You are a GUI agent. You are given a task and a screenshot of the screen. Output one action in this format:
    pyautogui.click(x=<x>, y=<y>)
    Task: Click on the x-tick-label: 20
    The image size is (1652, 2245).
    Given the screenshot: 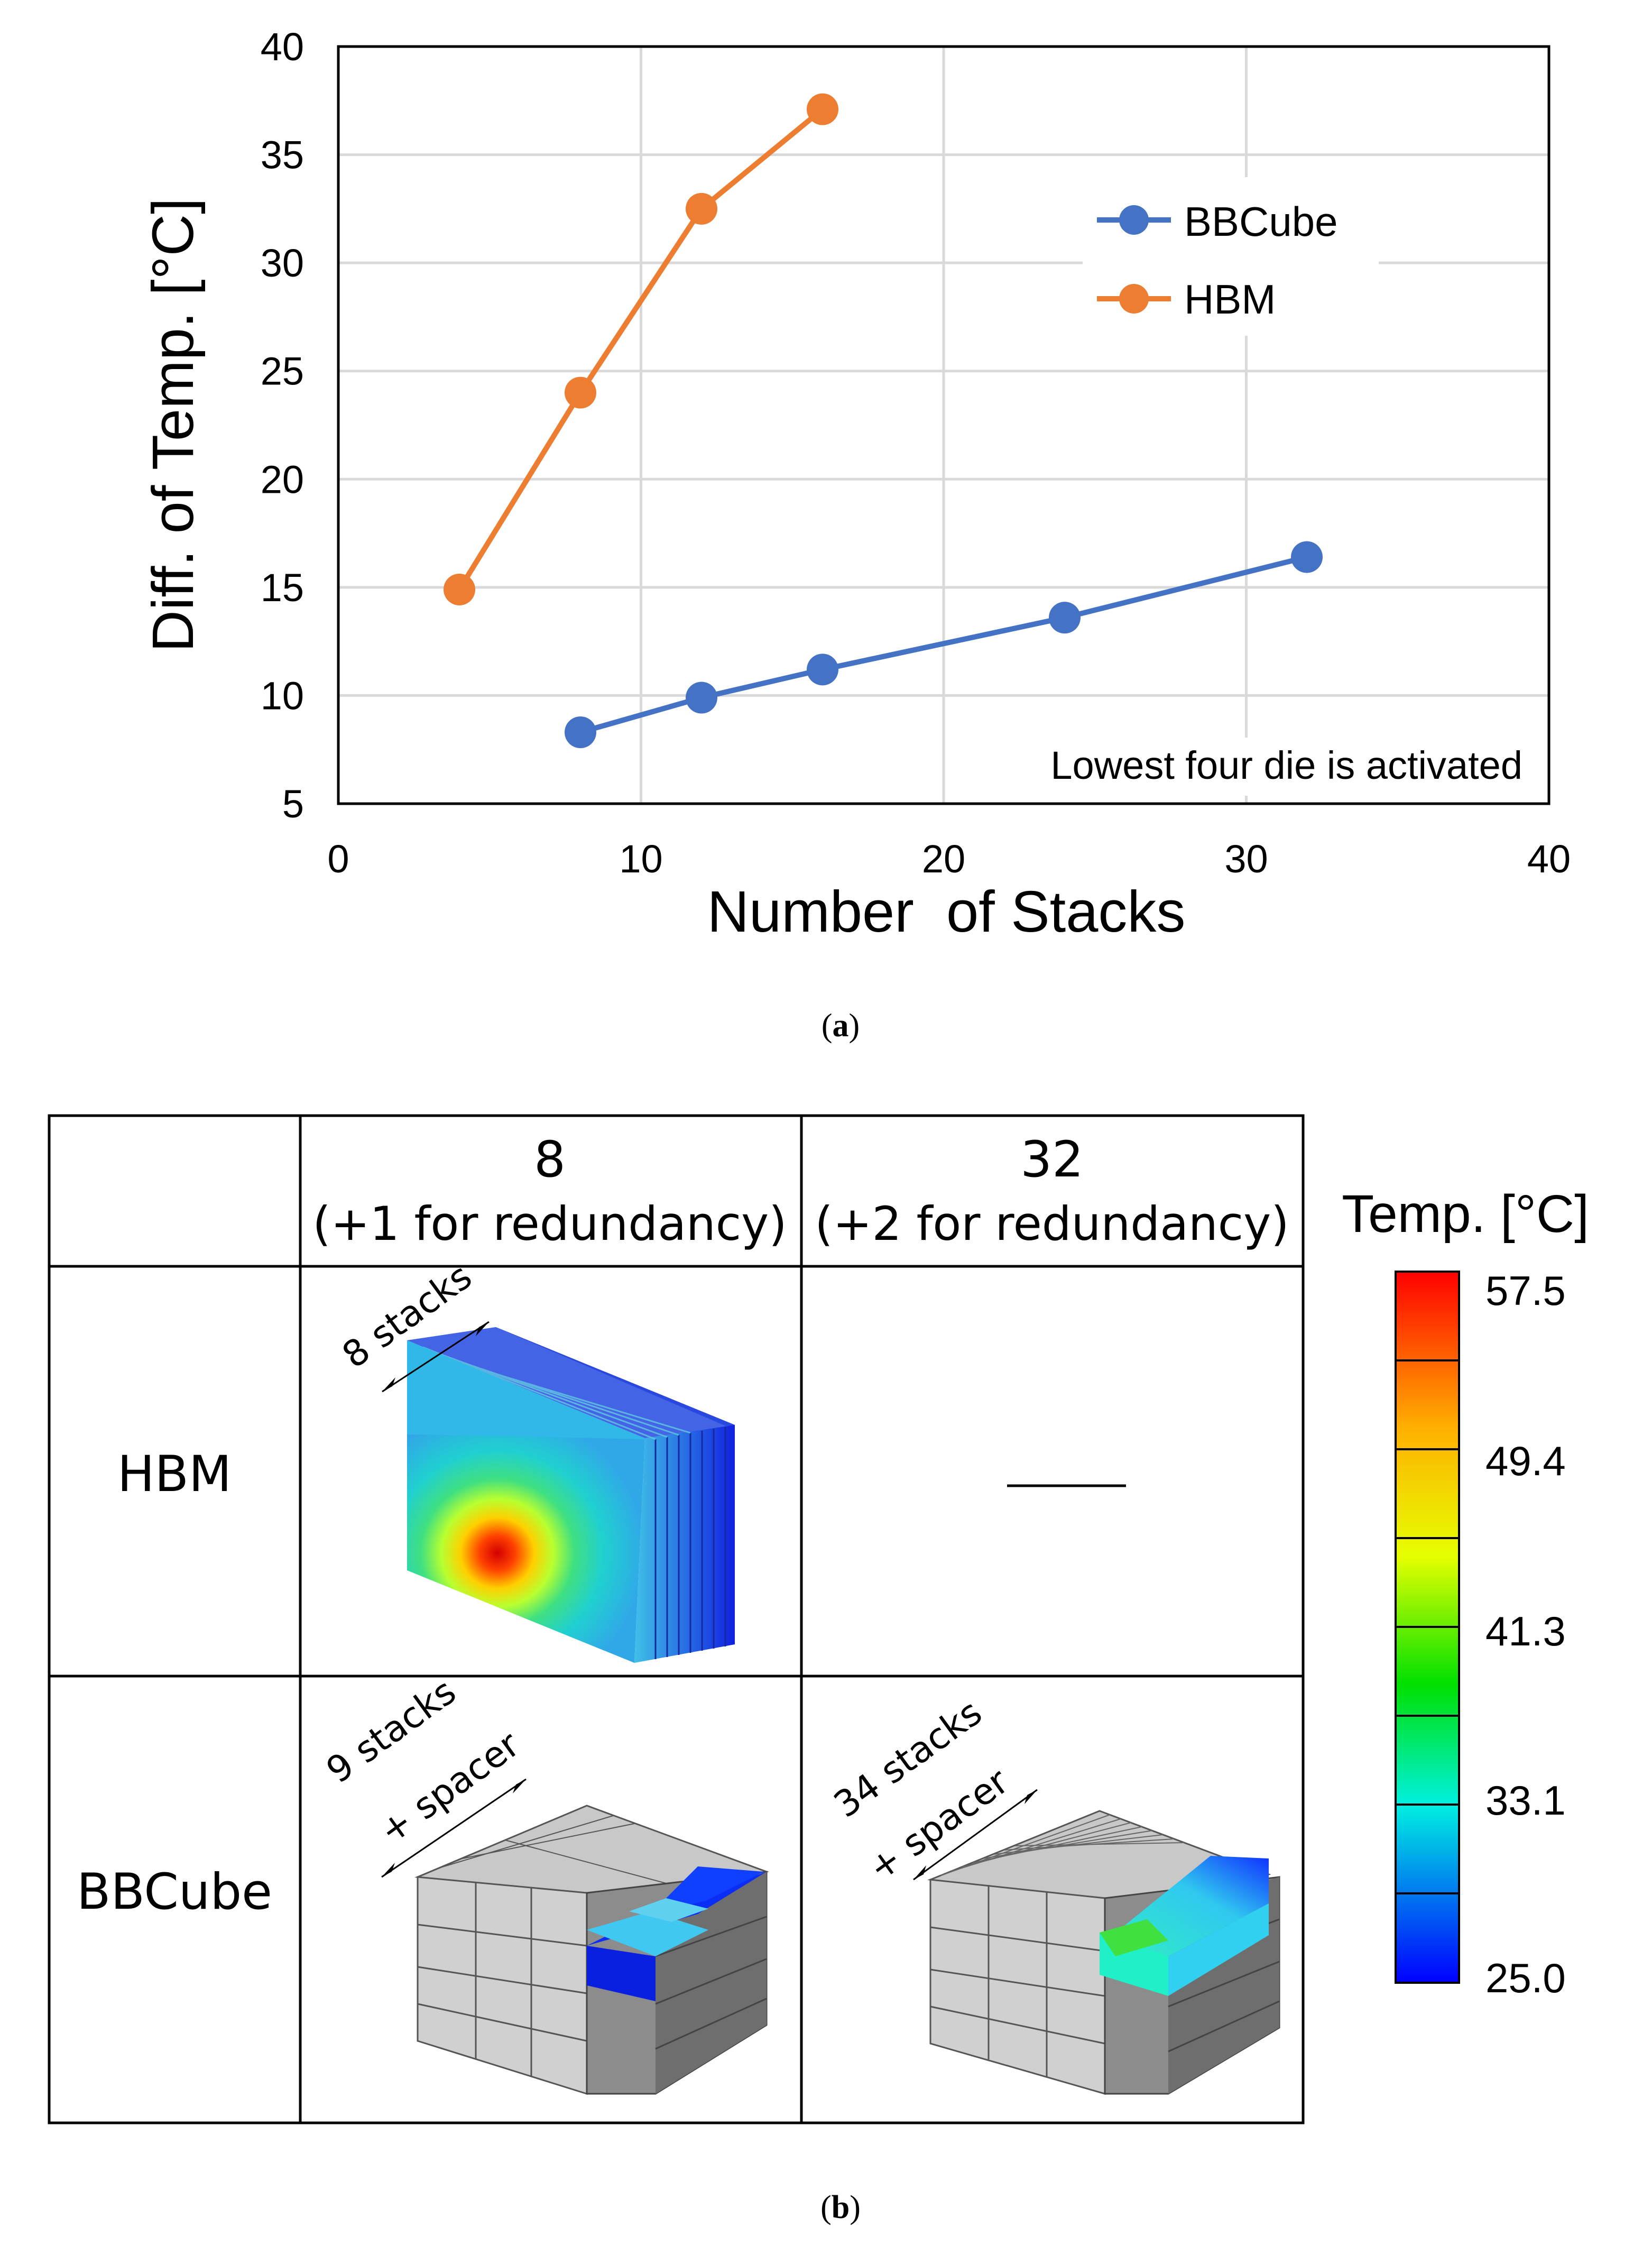 What is the action you would take?
    pyautogui.click(x=944, y=859)
    